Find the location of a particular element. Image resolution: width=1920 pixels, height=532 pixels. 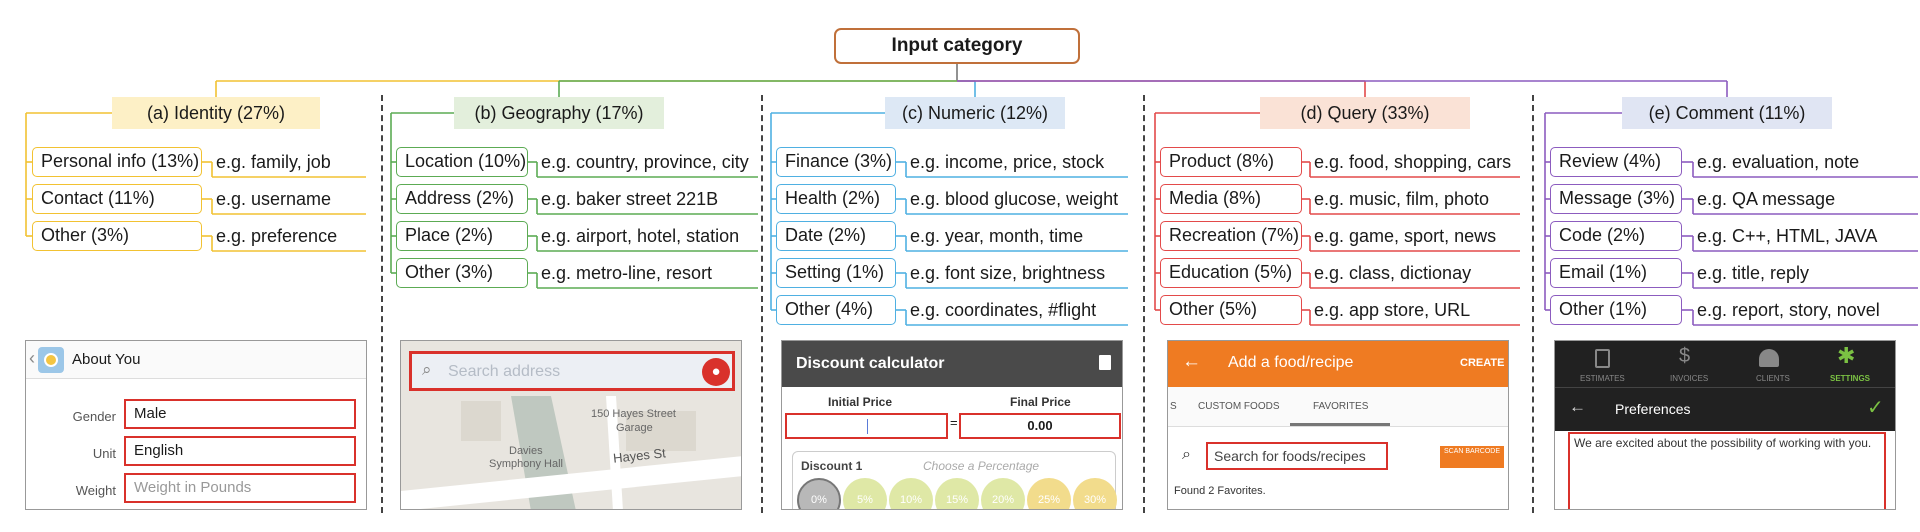

category-example: e.g. metro-line, resort is located at coordinates (627, 273).